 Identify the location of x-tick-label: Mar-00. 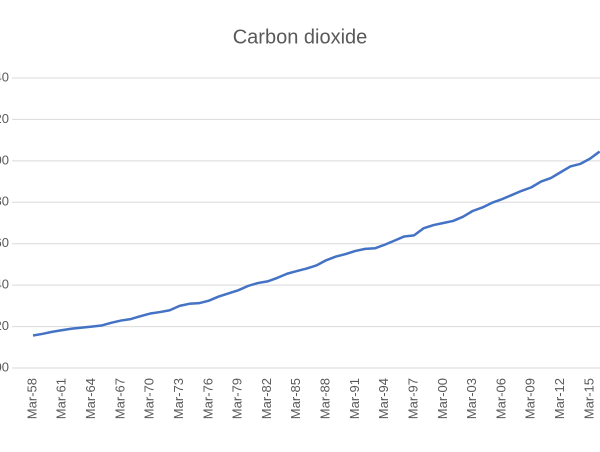
(442, 398).